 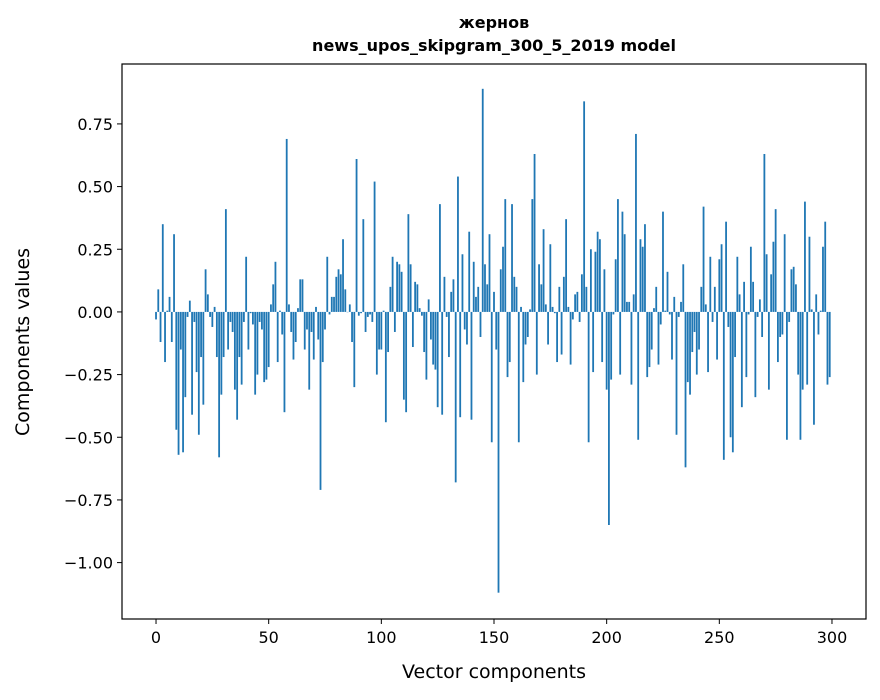 What do you see at coordinates (606, 637) in the screenshot?
I see `x-tick-label: 200` at bounding box center [606, 637].